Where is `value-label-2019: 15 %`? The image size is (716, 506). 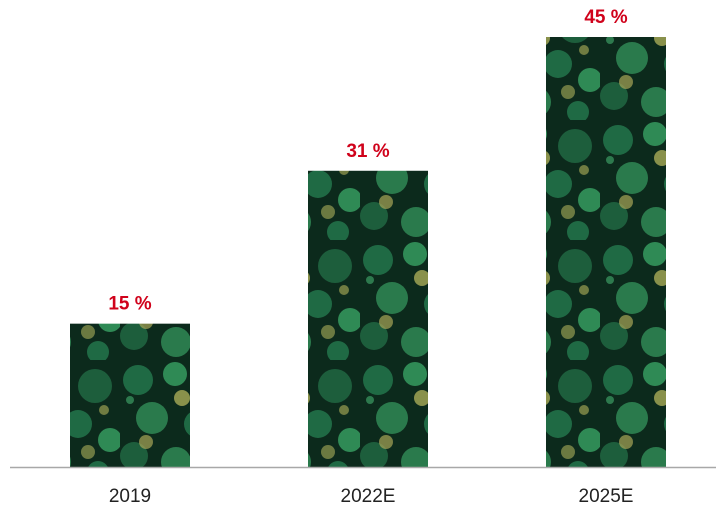 value-label-2019: 15 % is located at coordinates (129, 304).